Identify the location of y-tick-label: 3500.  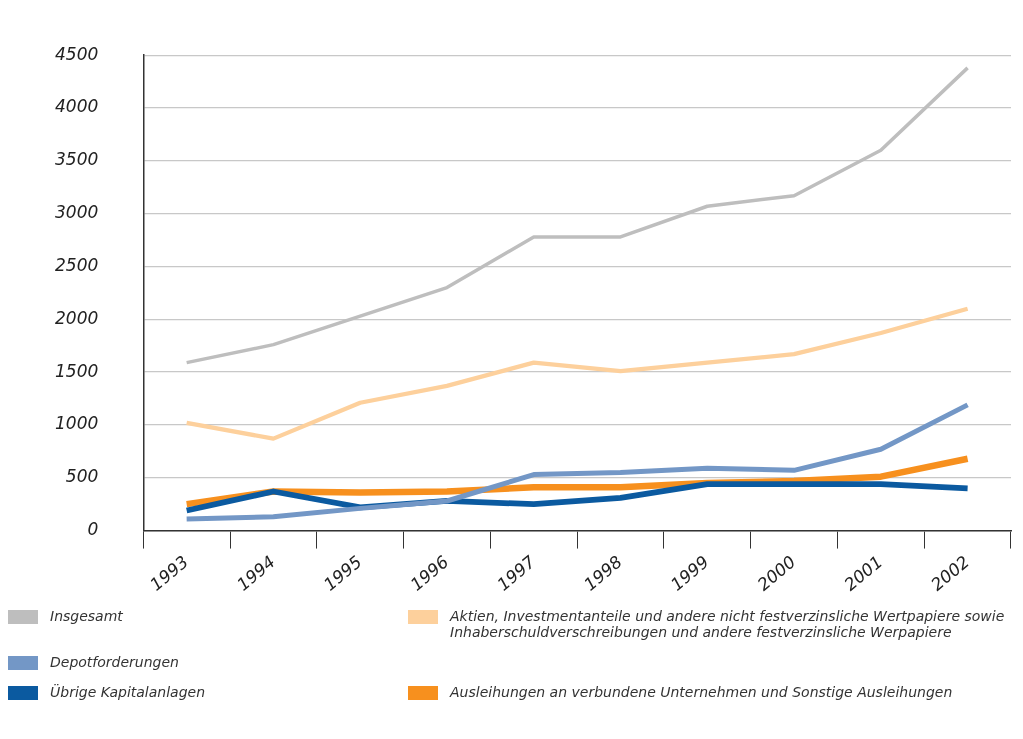
(77, 159).